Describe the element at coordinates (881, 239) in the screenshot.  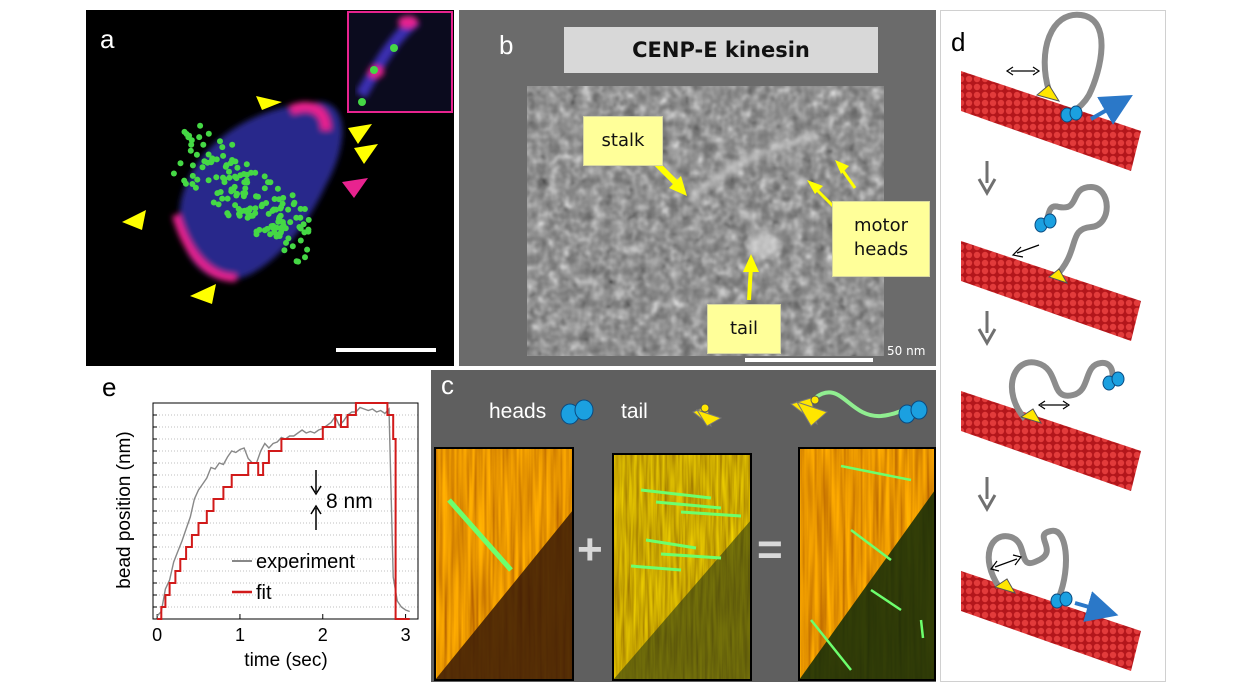
I see `label-motor-heads: motor heads` at that location.